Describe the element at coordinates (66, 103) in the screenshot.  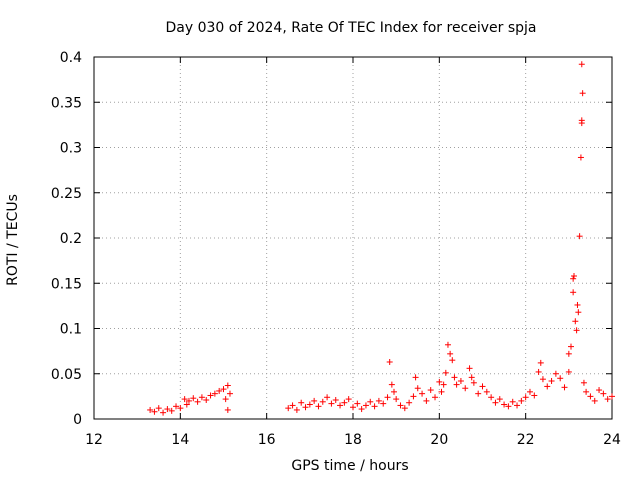
I see `y-tick-label: 0.35` at that location.